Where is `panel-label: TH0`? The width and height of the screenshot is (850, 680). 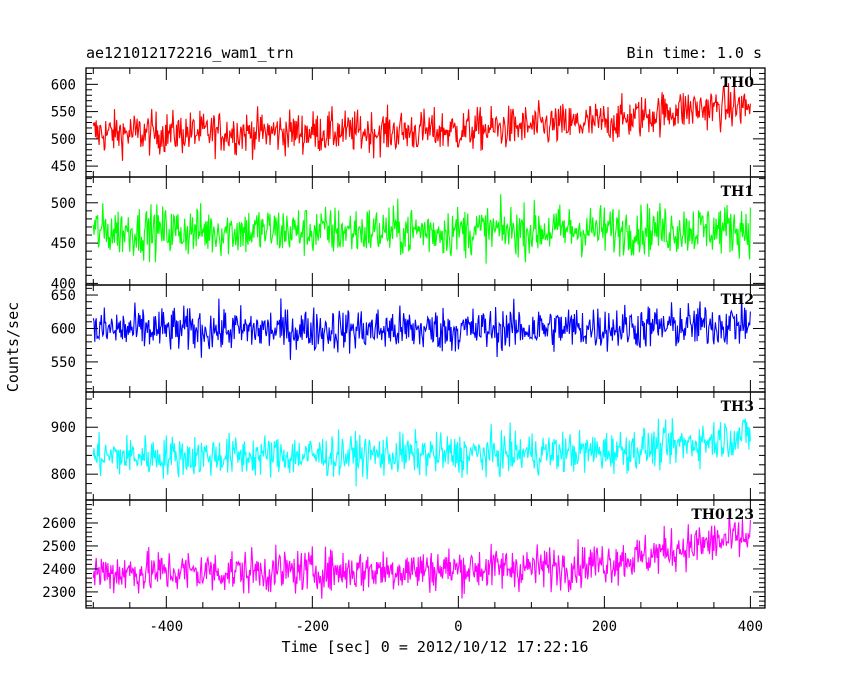
panel-label: TH0 is located at coordinates (738, 83).